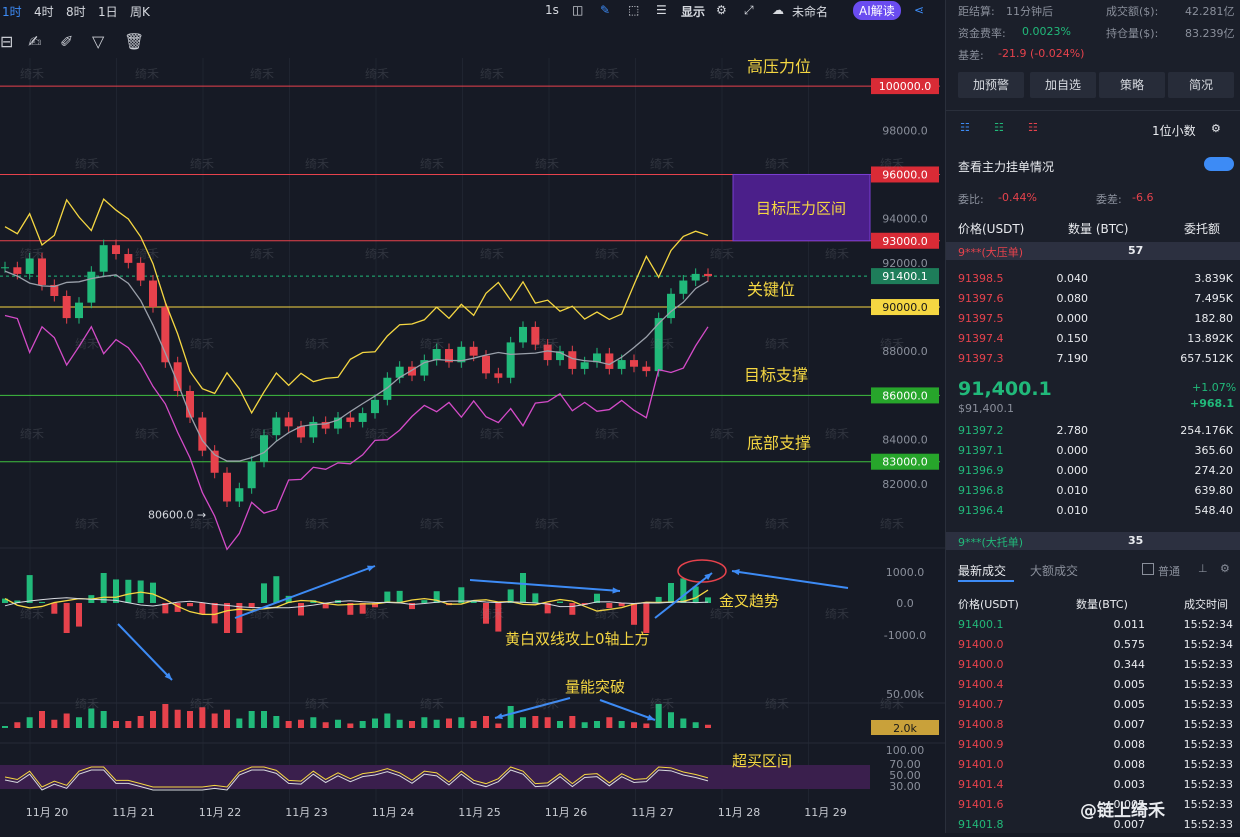 The image size is (1240, 837). What do you see at coordinates (1225, 568) in the screenshot?
I see `settings-icon-side: ⚙` at bounding box center [1225, 568].